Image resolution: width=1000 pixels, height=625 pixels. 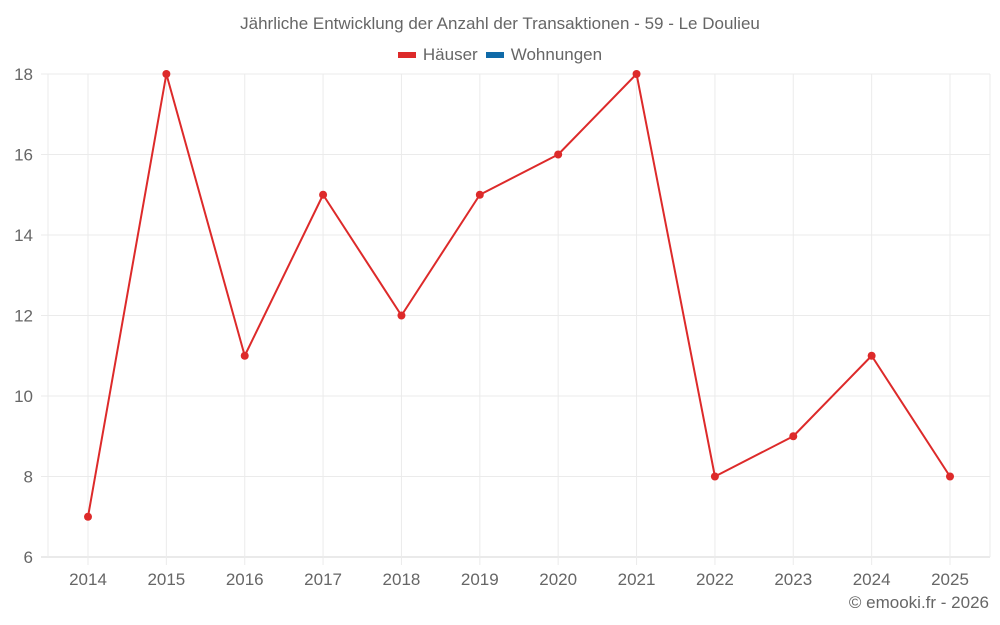 I want to click on legend-swatch-haeuser, so click(x=406, y=55).